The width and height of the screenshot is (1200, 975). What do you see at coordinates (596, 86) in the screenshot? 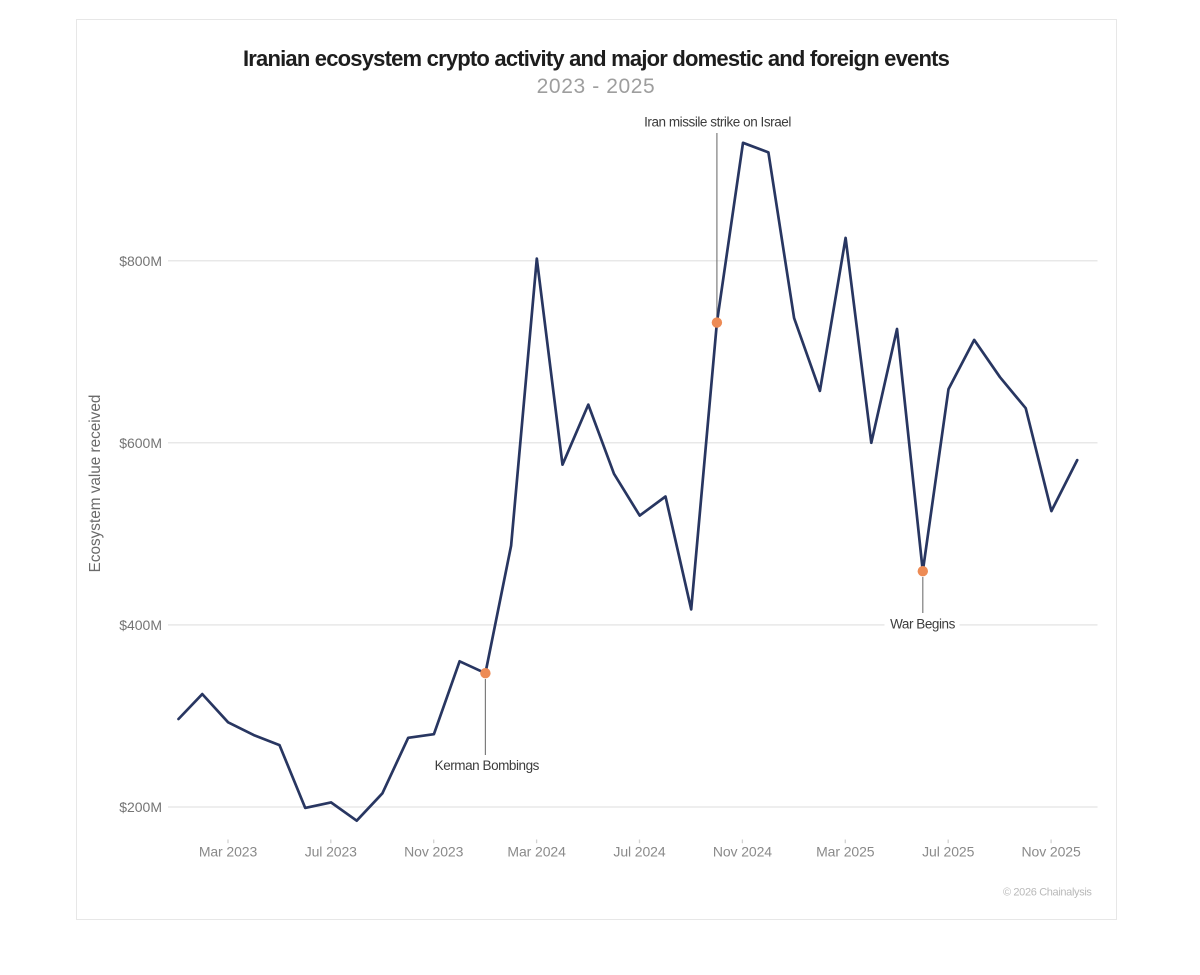
I see `svg-text: 2023 - 2025` at bounding box center [596, 86].